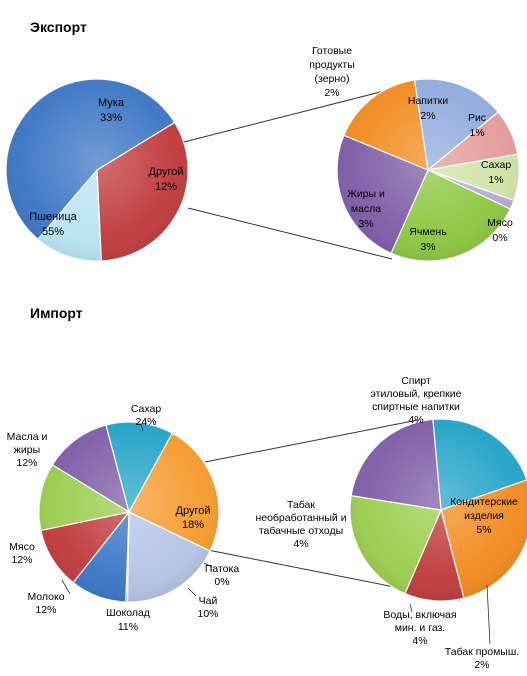 This screenshot has height=676, width=527. I want to click on label-gotovye-2: продукты, so click(332, 65).